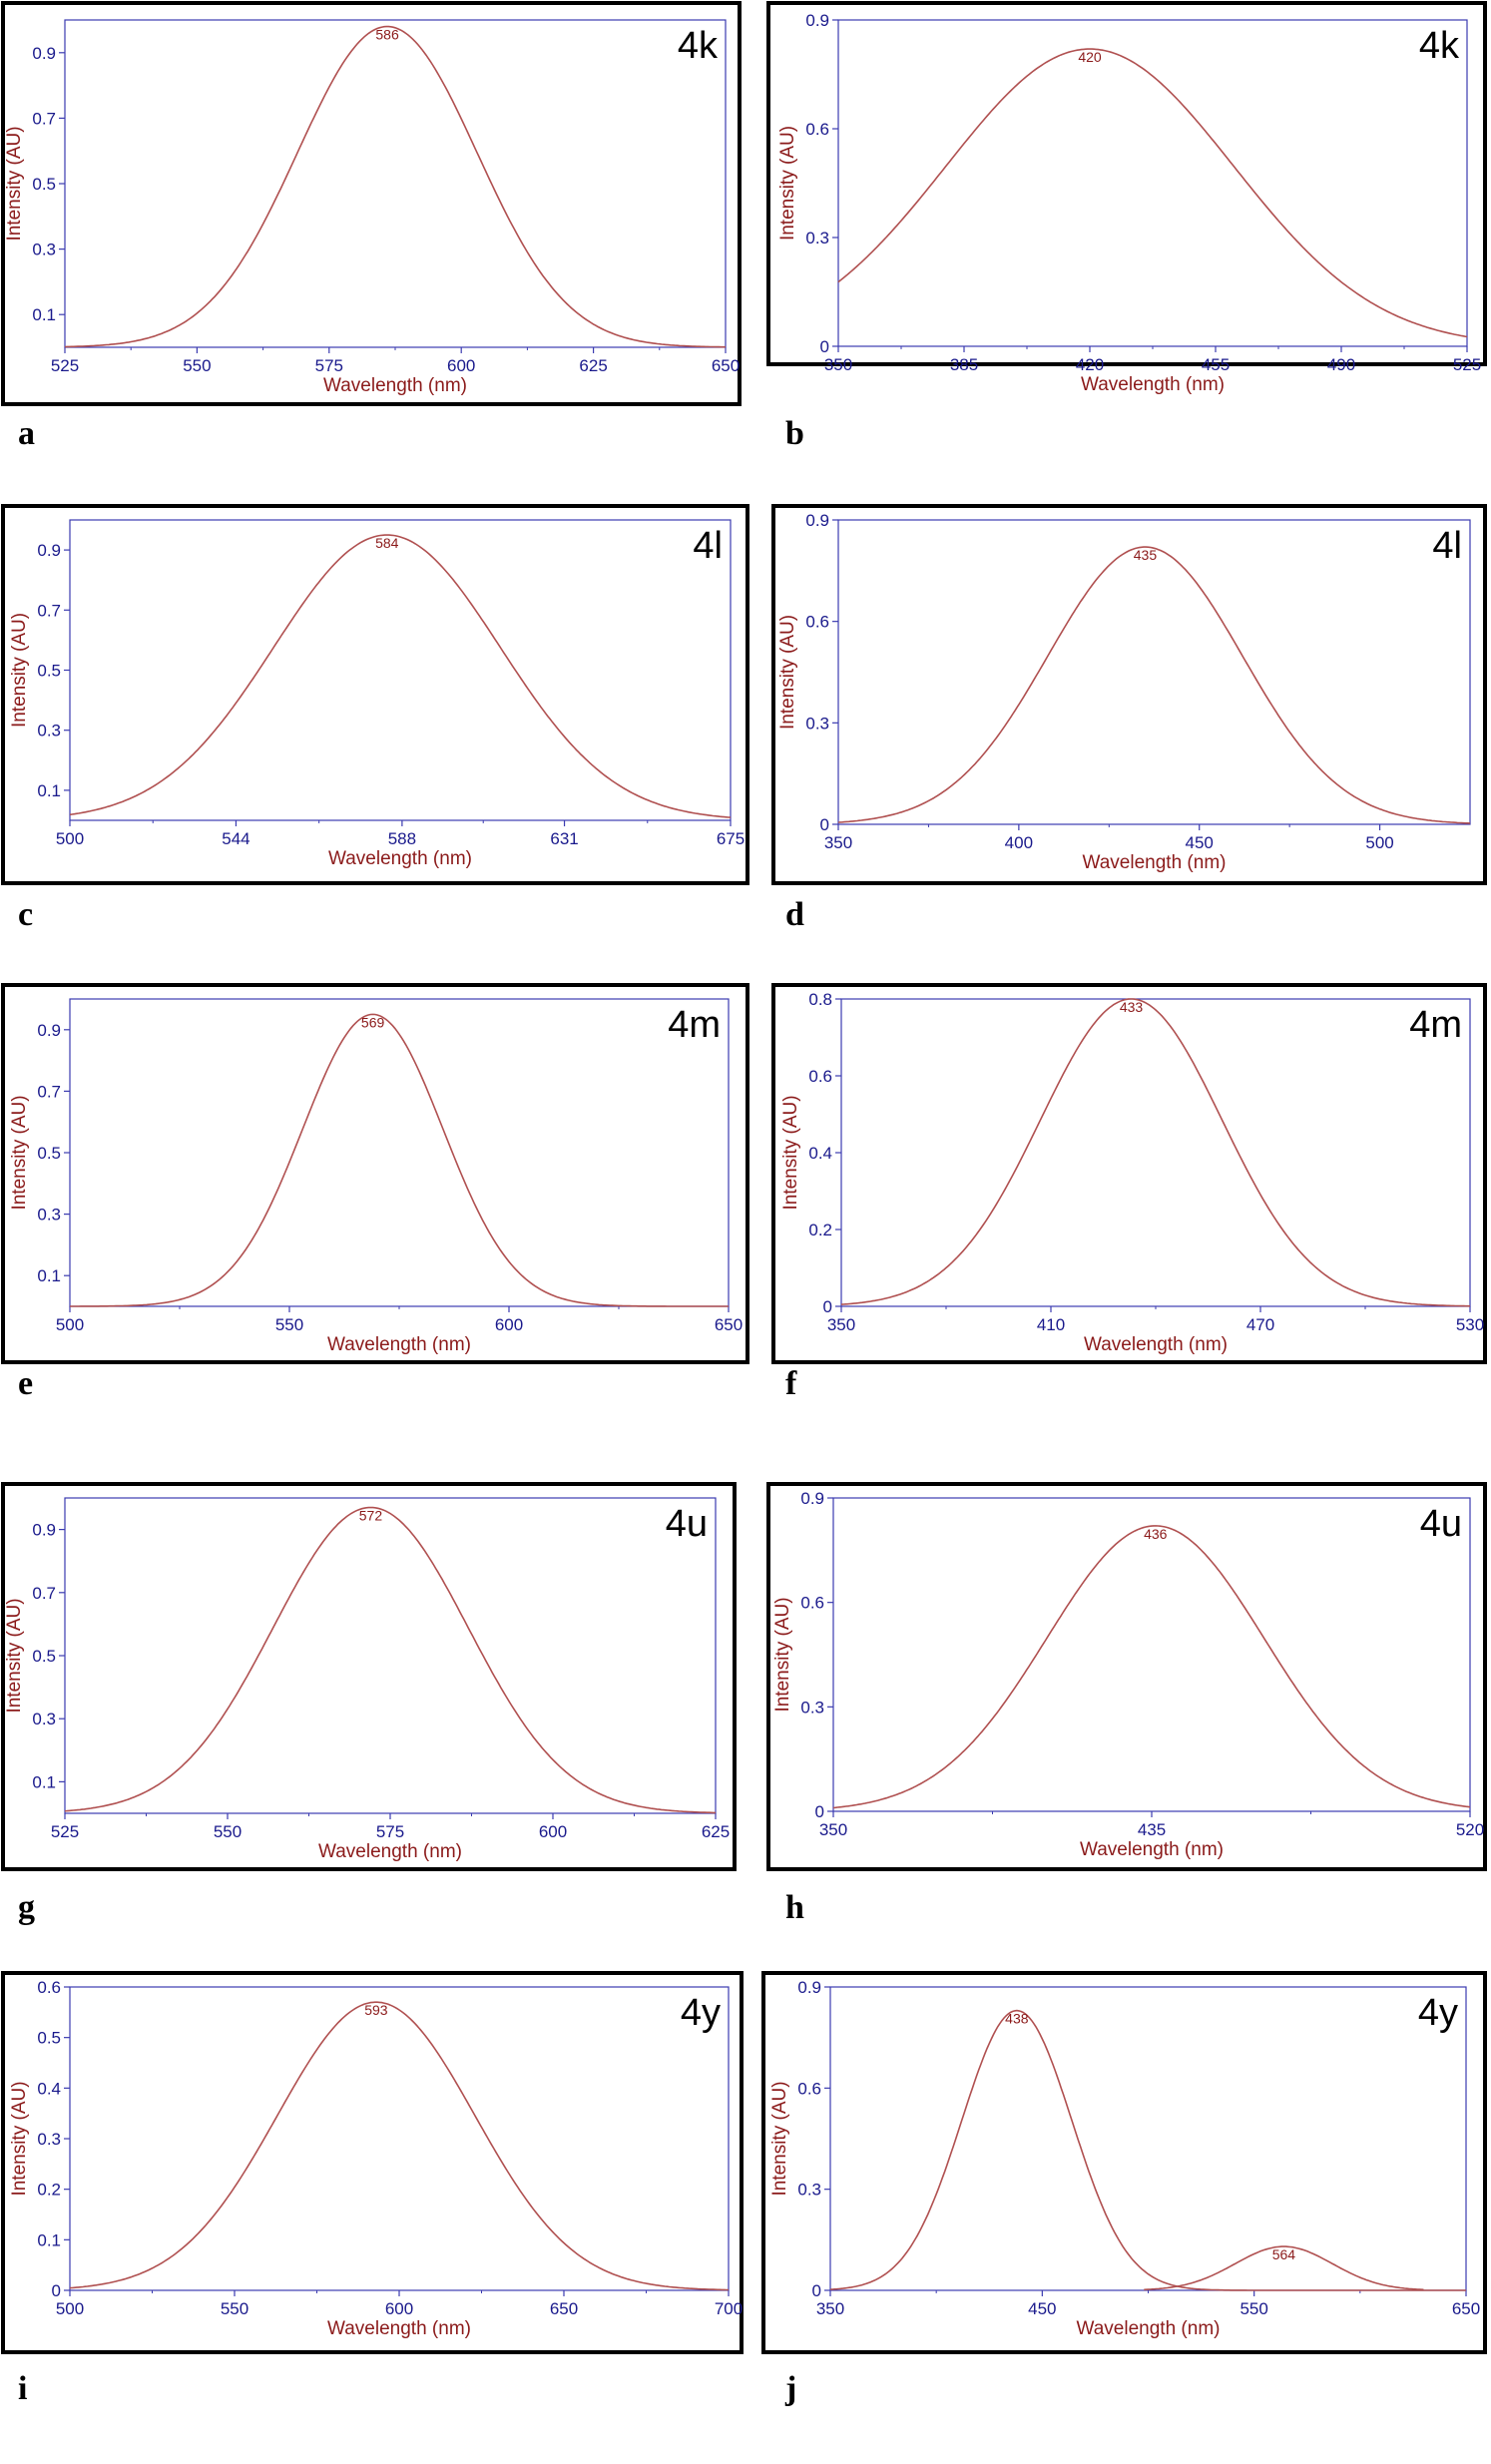 This screenshot has height=2464, width=1491. I want to click on peak-label: 435, so click(1146, 555).